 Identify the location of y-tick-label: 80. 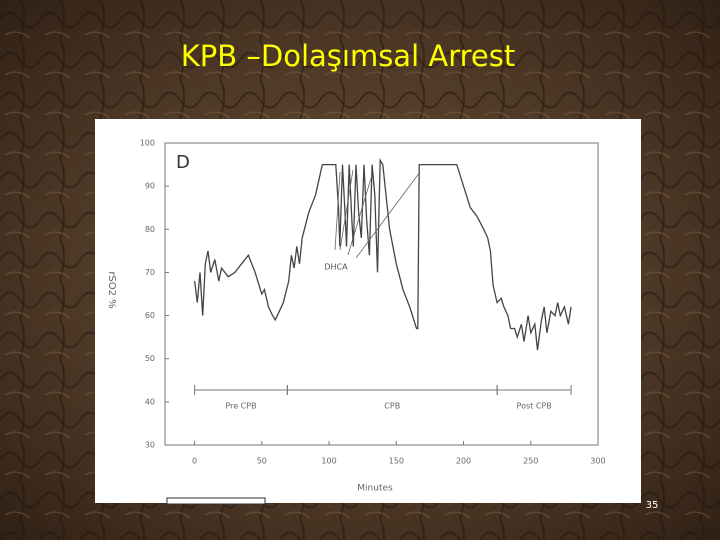
(150, 229).